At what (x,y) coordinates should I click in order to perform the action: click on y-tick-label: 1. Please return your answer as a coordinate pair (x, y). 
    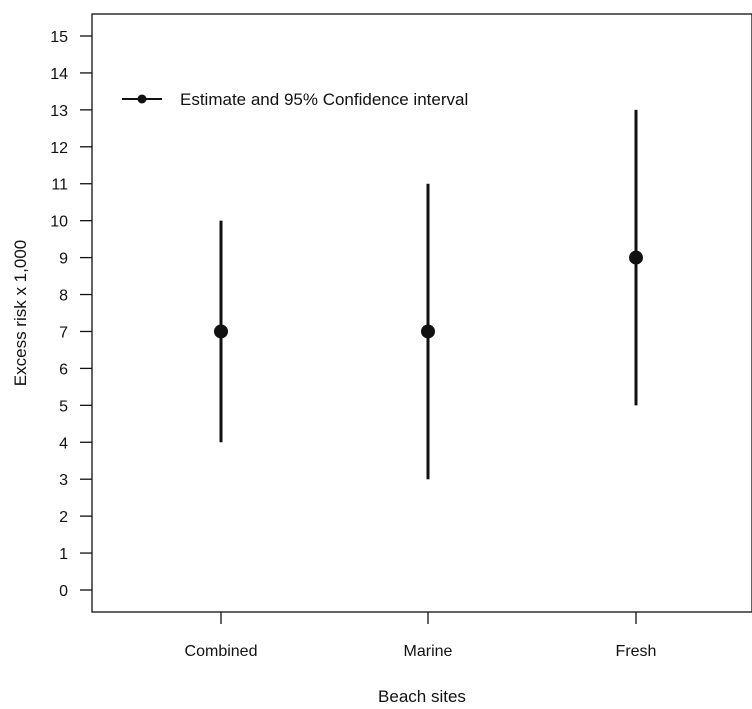
    Looking at the image, I should click on (63, 554).